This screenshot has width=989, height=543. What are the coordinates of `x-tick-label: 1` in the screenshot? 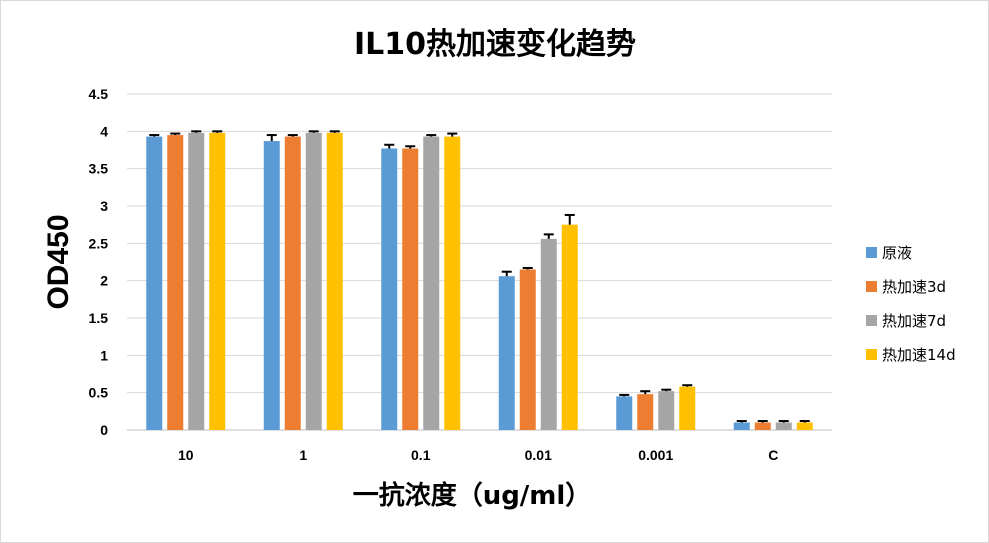 It's located at (303, 455).